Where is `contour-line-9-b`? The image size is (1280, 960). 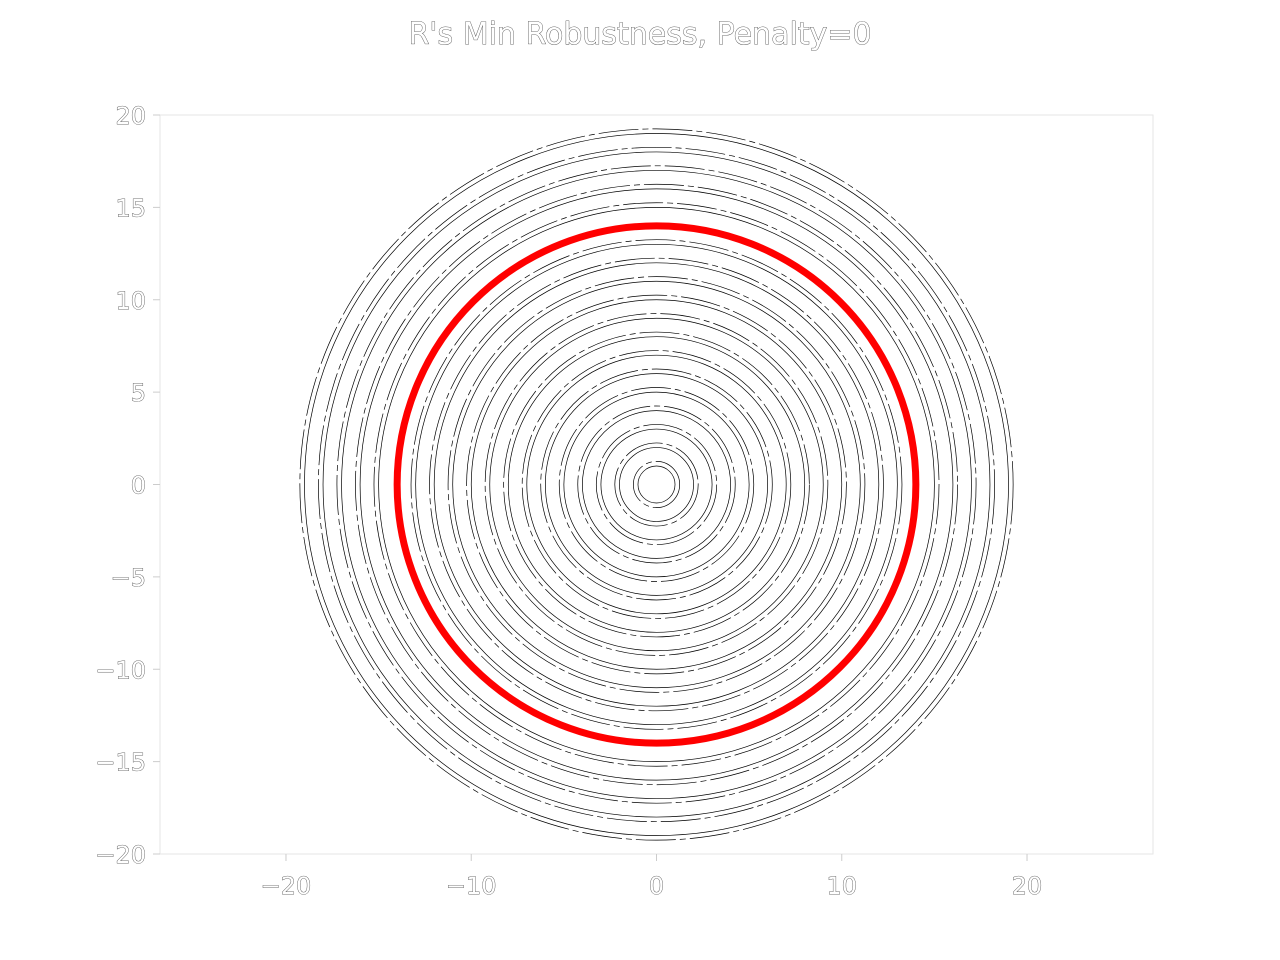
contour-line-9-b is located at coordinates (656, 484).